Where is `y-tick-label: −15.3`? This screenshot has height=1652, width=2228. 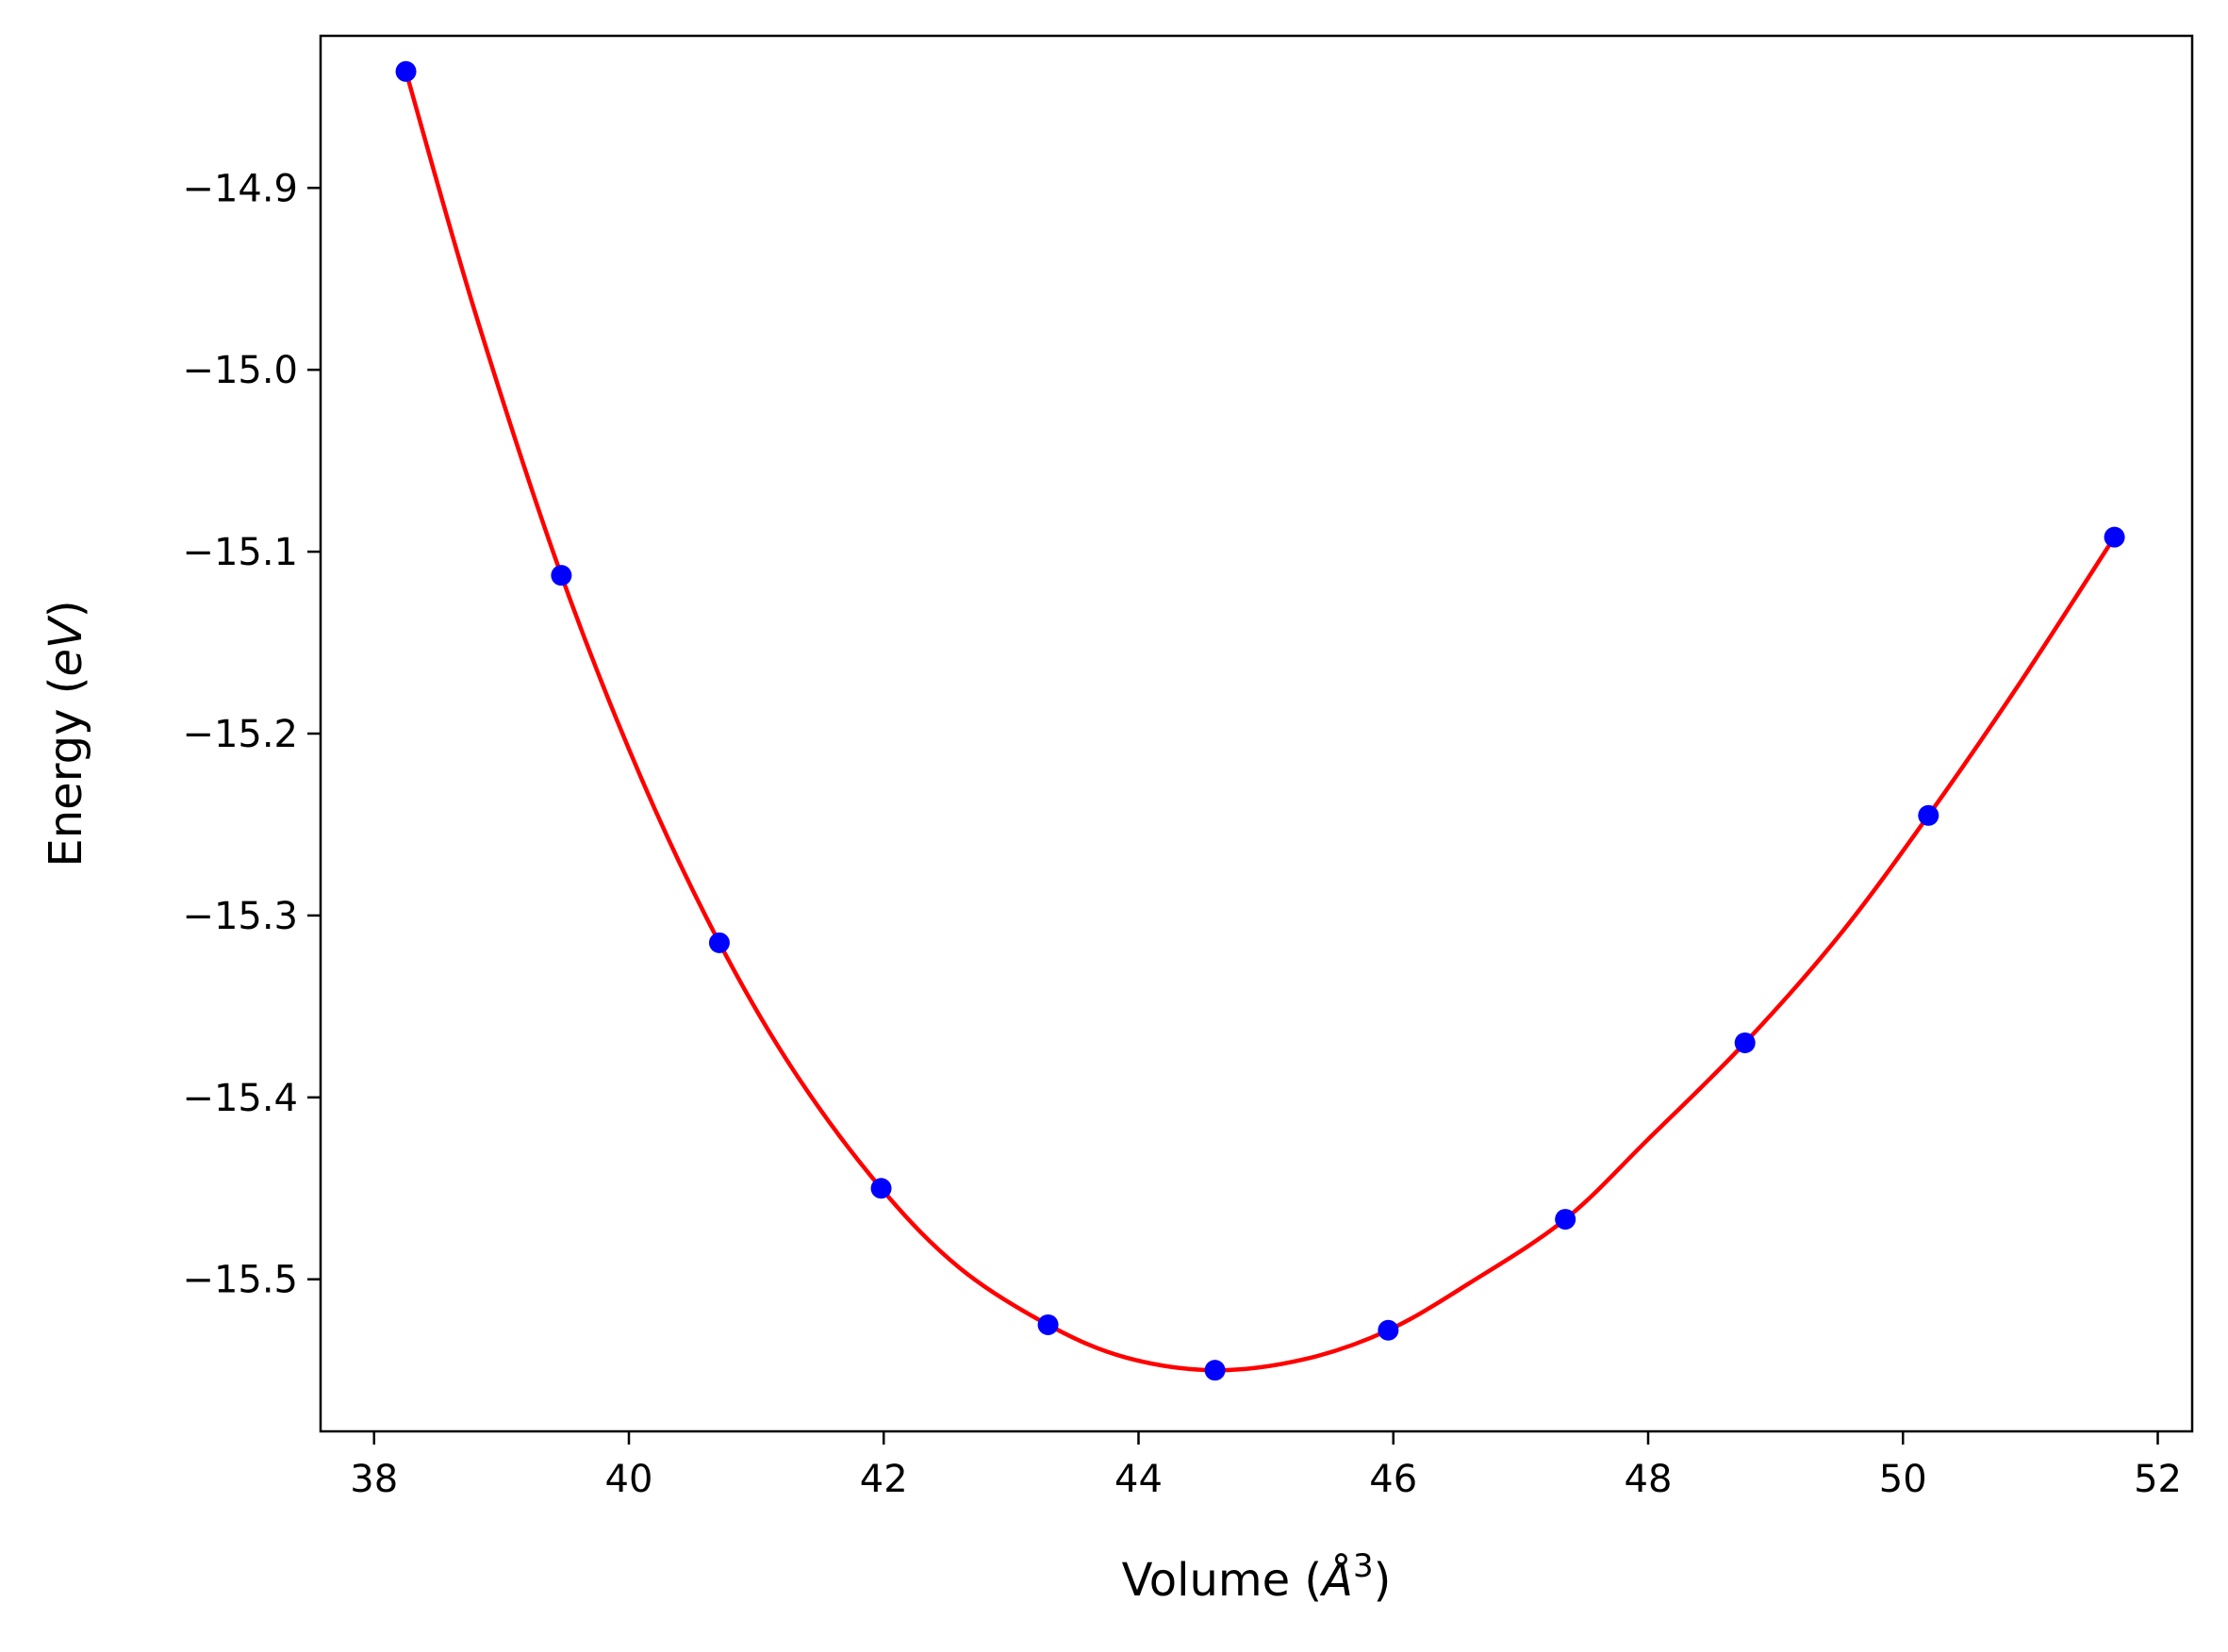 y-tick-label: −15.3 is located at coordinates (240, 916).